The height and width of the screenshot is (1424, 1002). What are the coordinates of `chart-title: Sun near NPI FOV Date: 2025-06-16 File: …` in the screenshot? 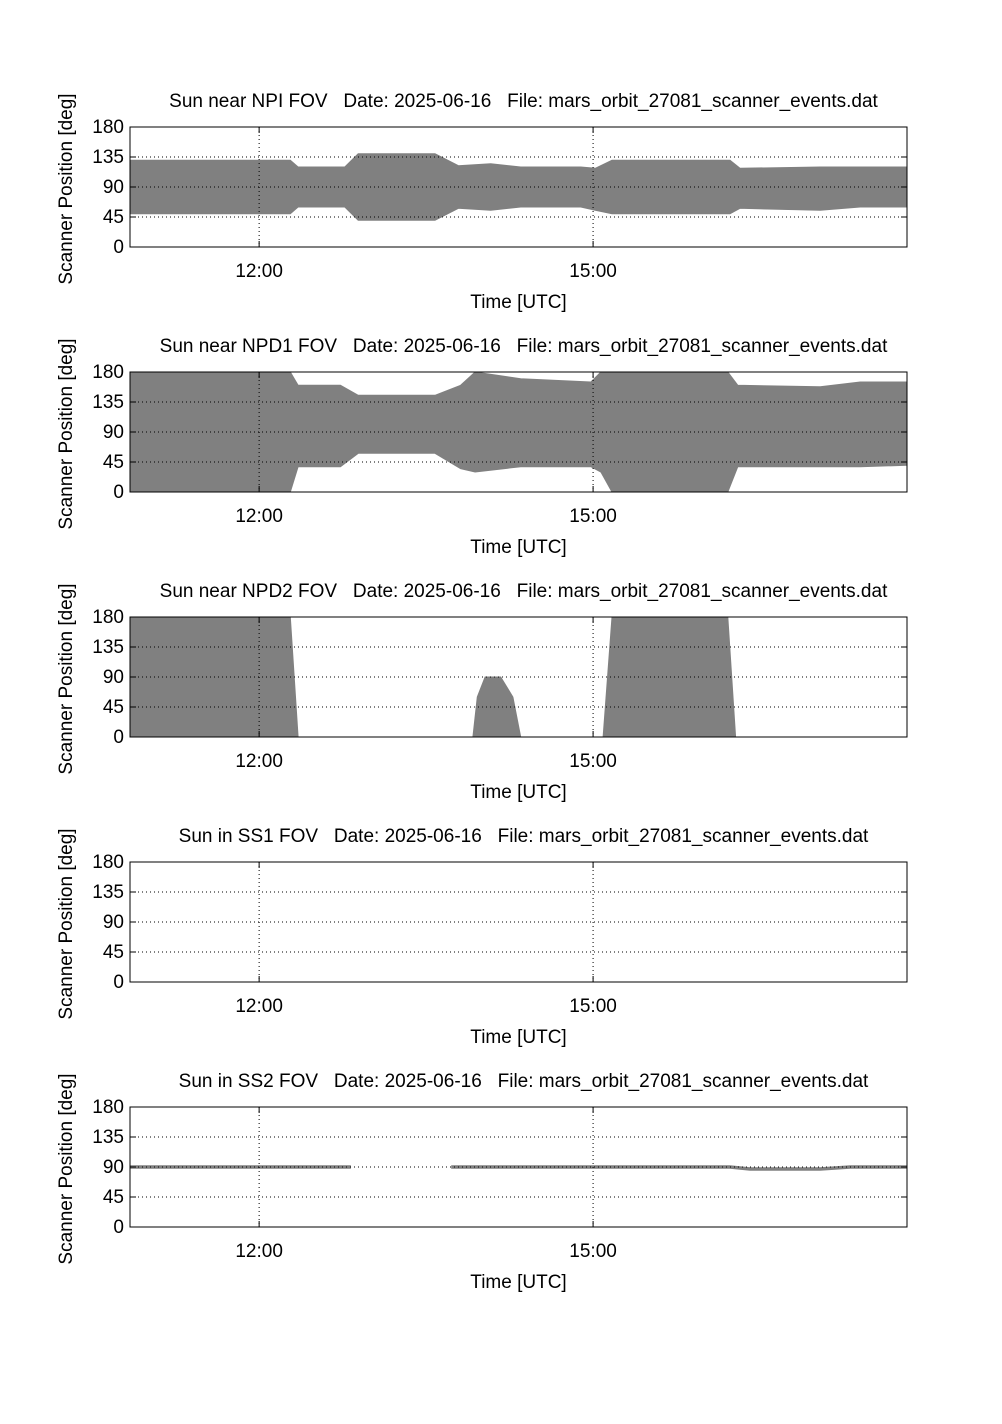 It's located at (523, 101).